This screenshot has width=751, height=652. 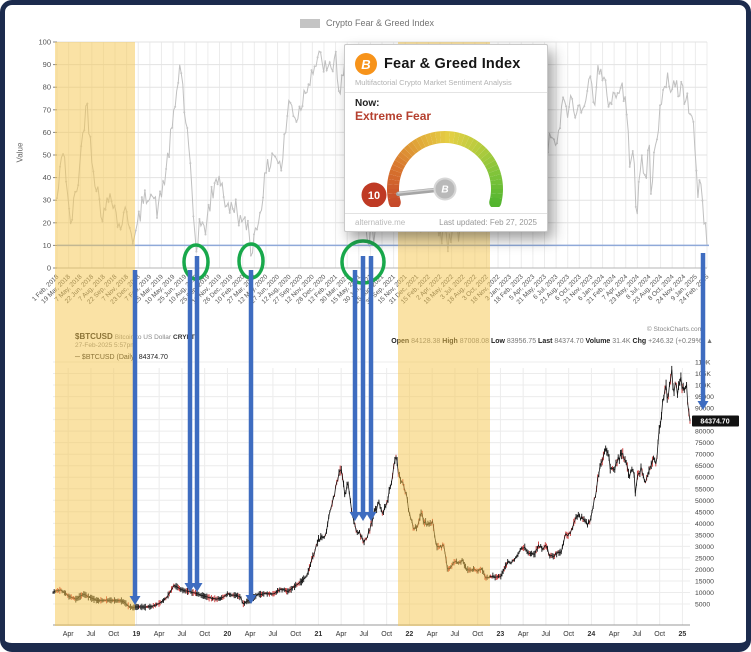 What do you see at coordinates (44, 42) in the screenshot?
I see `svg-text: 100` at bounding box center [44, 42].